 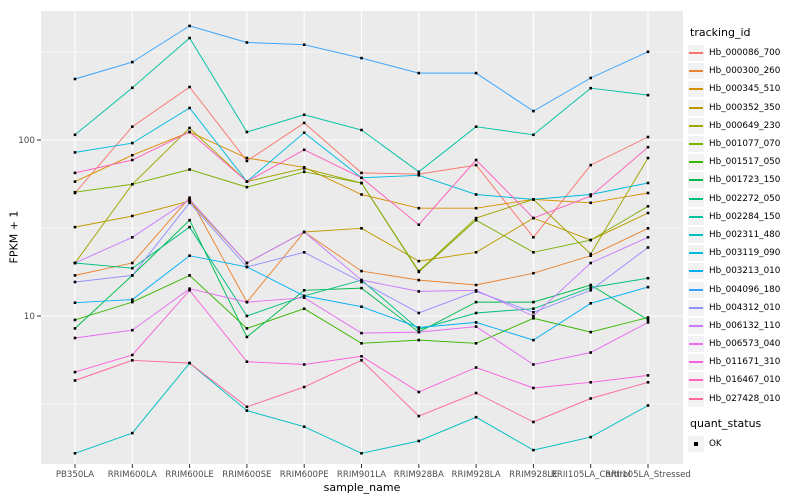 I want to click on legend-entry: Hb_000649_230, so click(x=744, y=126).